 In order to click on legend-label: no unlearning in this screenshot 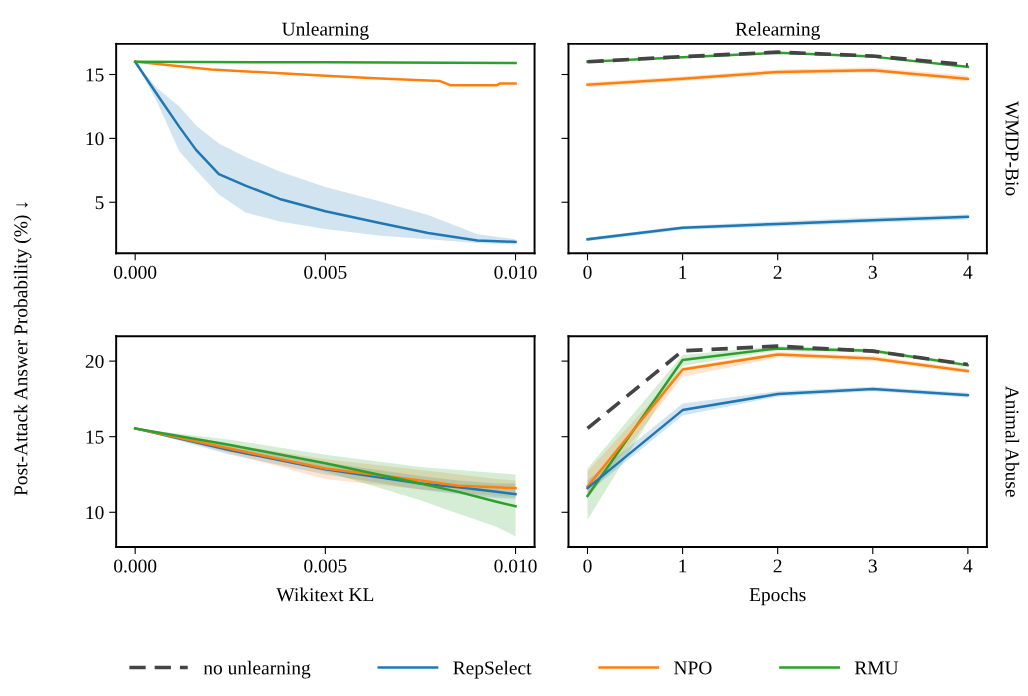, I will do `click(257, 669)`.